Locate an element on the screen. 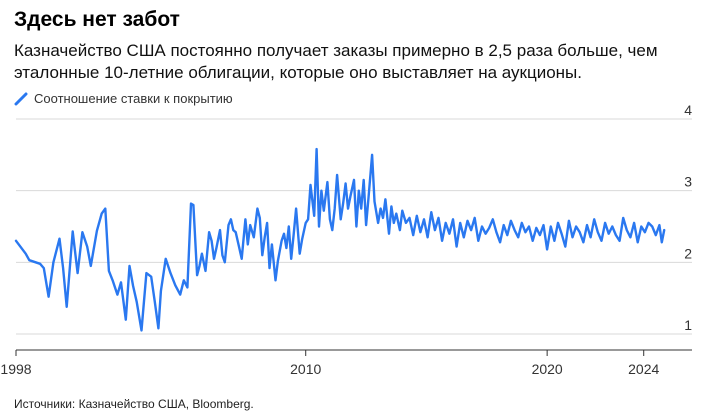  y-axis-tick-labels: 1 2 3 4 is located at coordinates (688, 217).